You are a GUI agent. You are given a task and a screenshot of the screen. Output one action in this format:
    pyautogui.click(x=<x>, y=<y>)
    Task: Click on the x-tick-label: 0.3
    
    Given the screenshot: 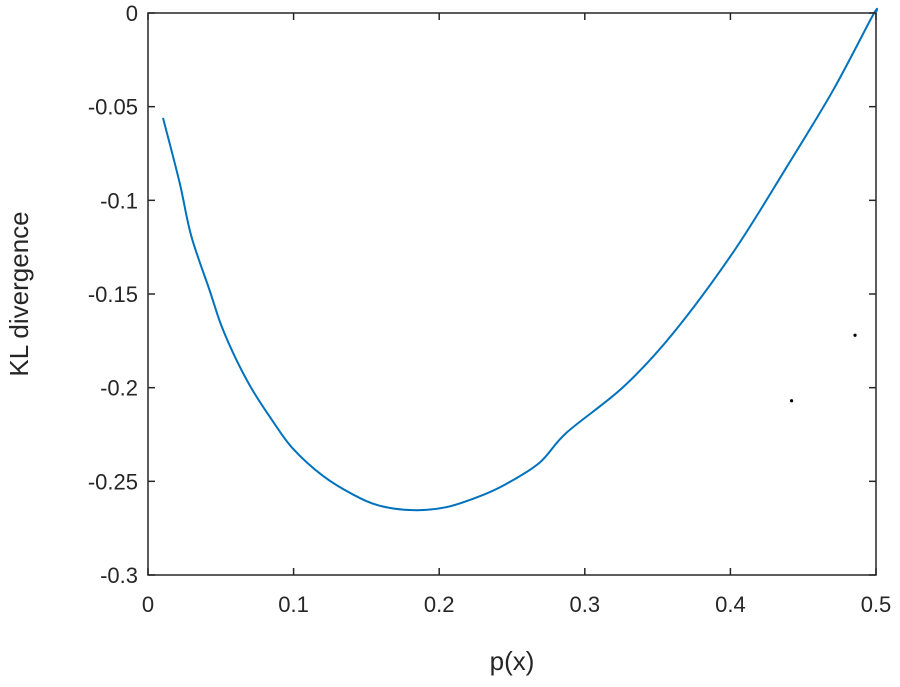 What is the action you would take?
    pyautogui.click(x=585, y=604)
    